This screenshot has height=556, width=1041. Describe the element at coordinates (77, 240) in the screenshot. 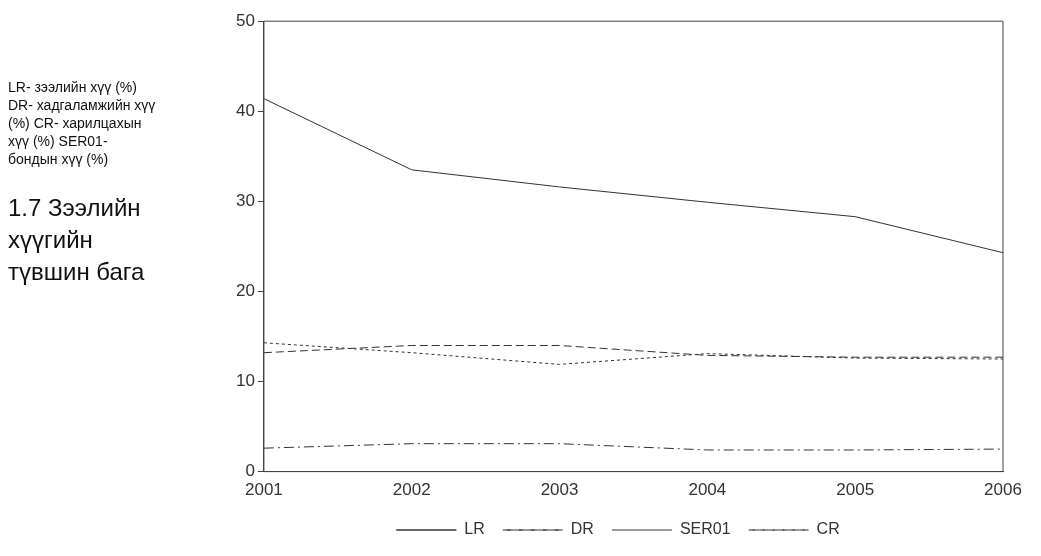

I see `text: 1.7 Зээлийн хүүгийн түвшин бага` at that location.